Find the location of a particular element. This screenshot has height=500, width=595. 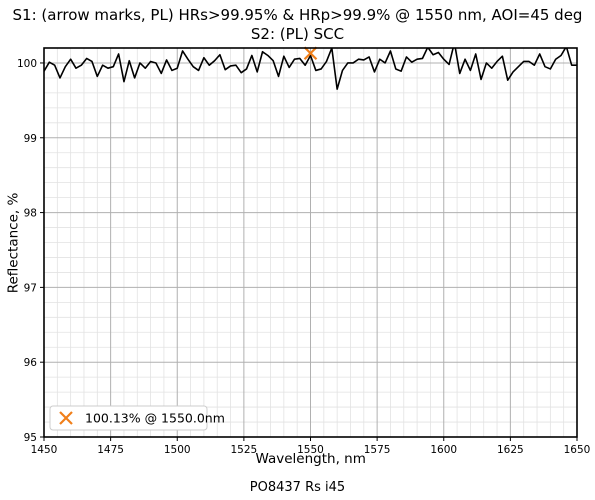

x-tick-label: 1575 is located at coordinates (377, 450).